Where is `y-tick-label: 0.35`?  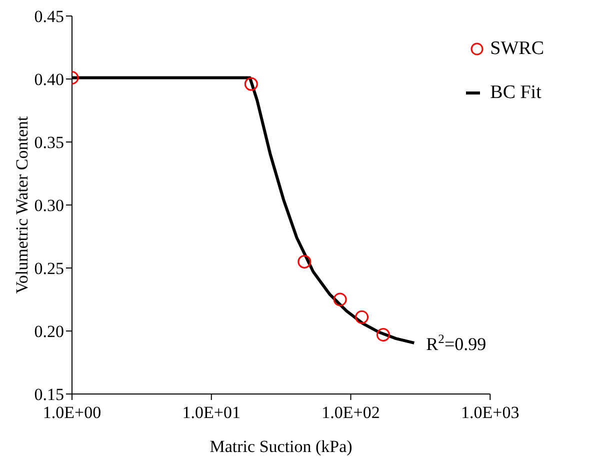
y-tick-label: 0.35 is located at coordinates (49, 142).